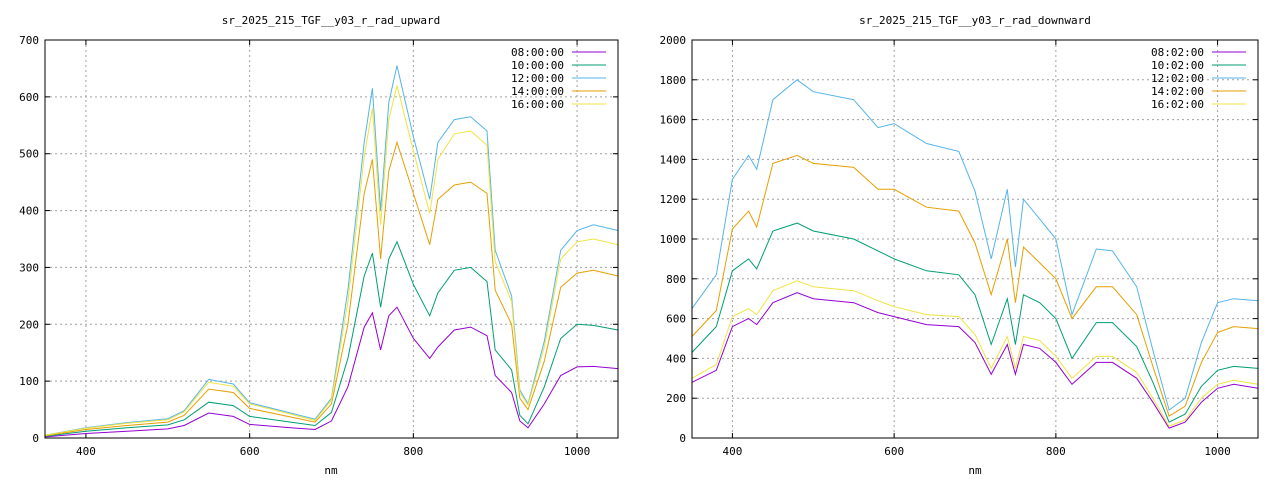  What do you see at coordinates (29, 97) in the screenshot?
I see `left-y-tick-label: 600` at bounding box center [29, 97].